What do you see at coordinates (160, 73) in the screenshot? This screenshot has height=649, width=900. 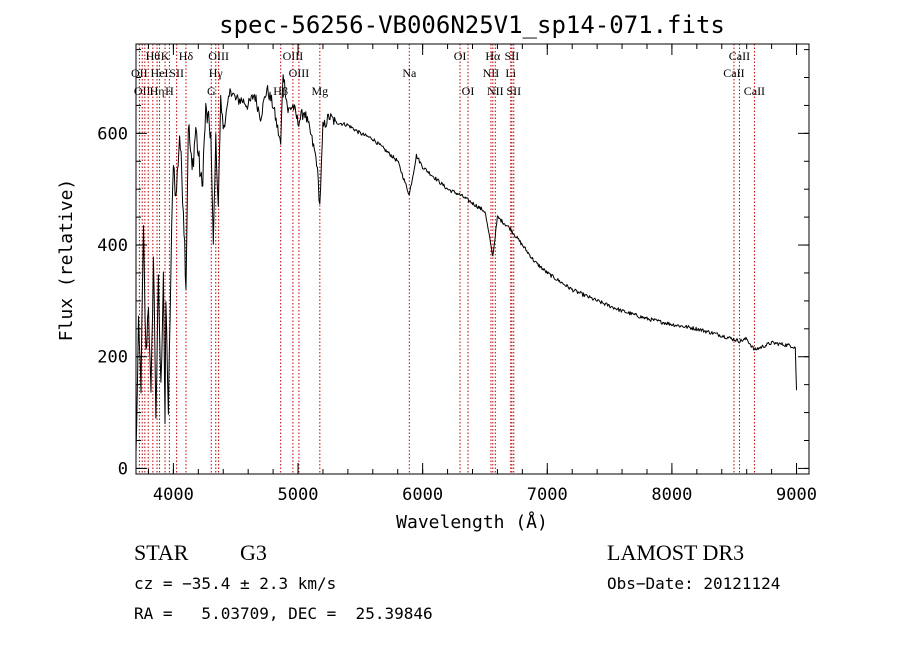 I see `line-label: HeI` at bounding box center [160, 73].